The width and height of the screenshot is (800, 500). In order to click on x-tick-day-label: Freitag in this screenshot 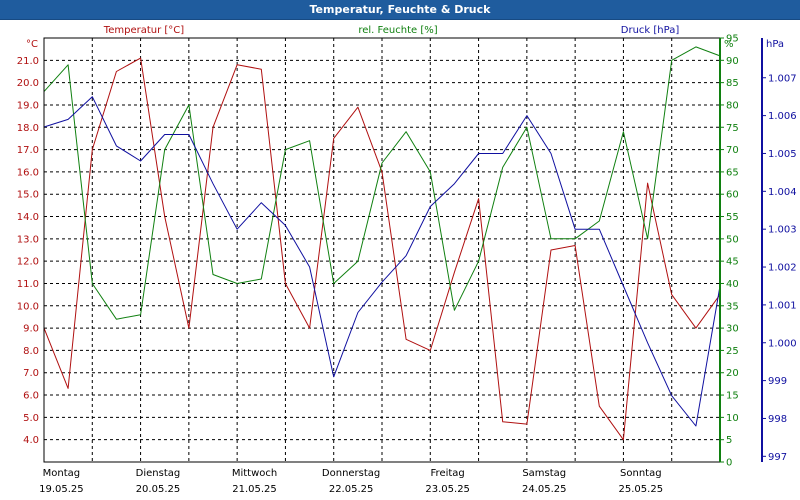, I will do `click(448, 473)`.